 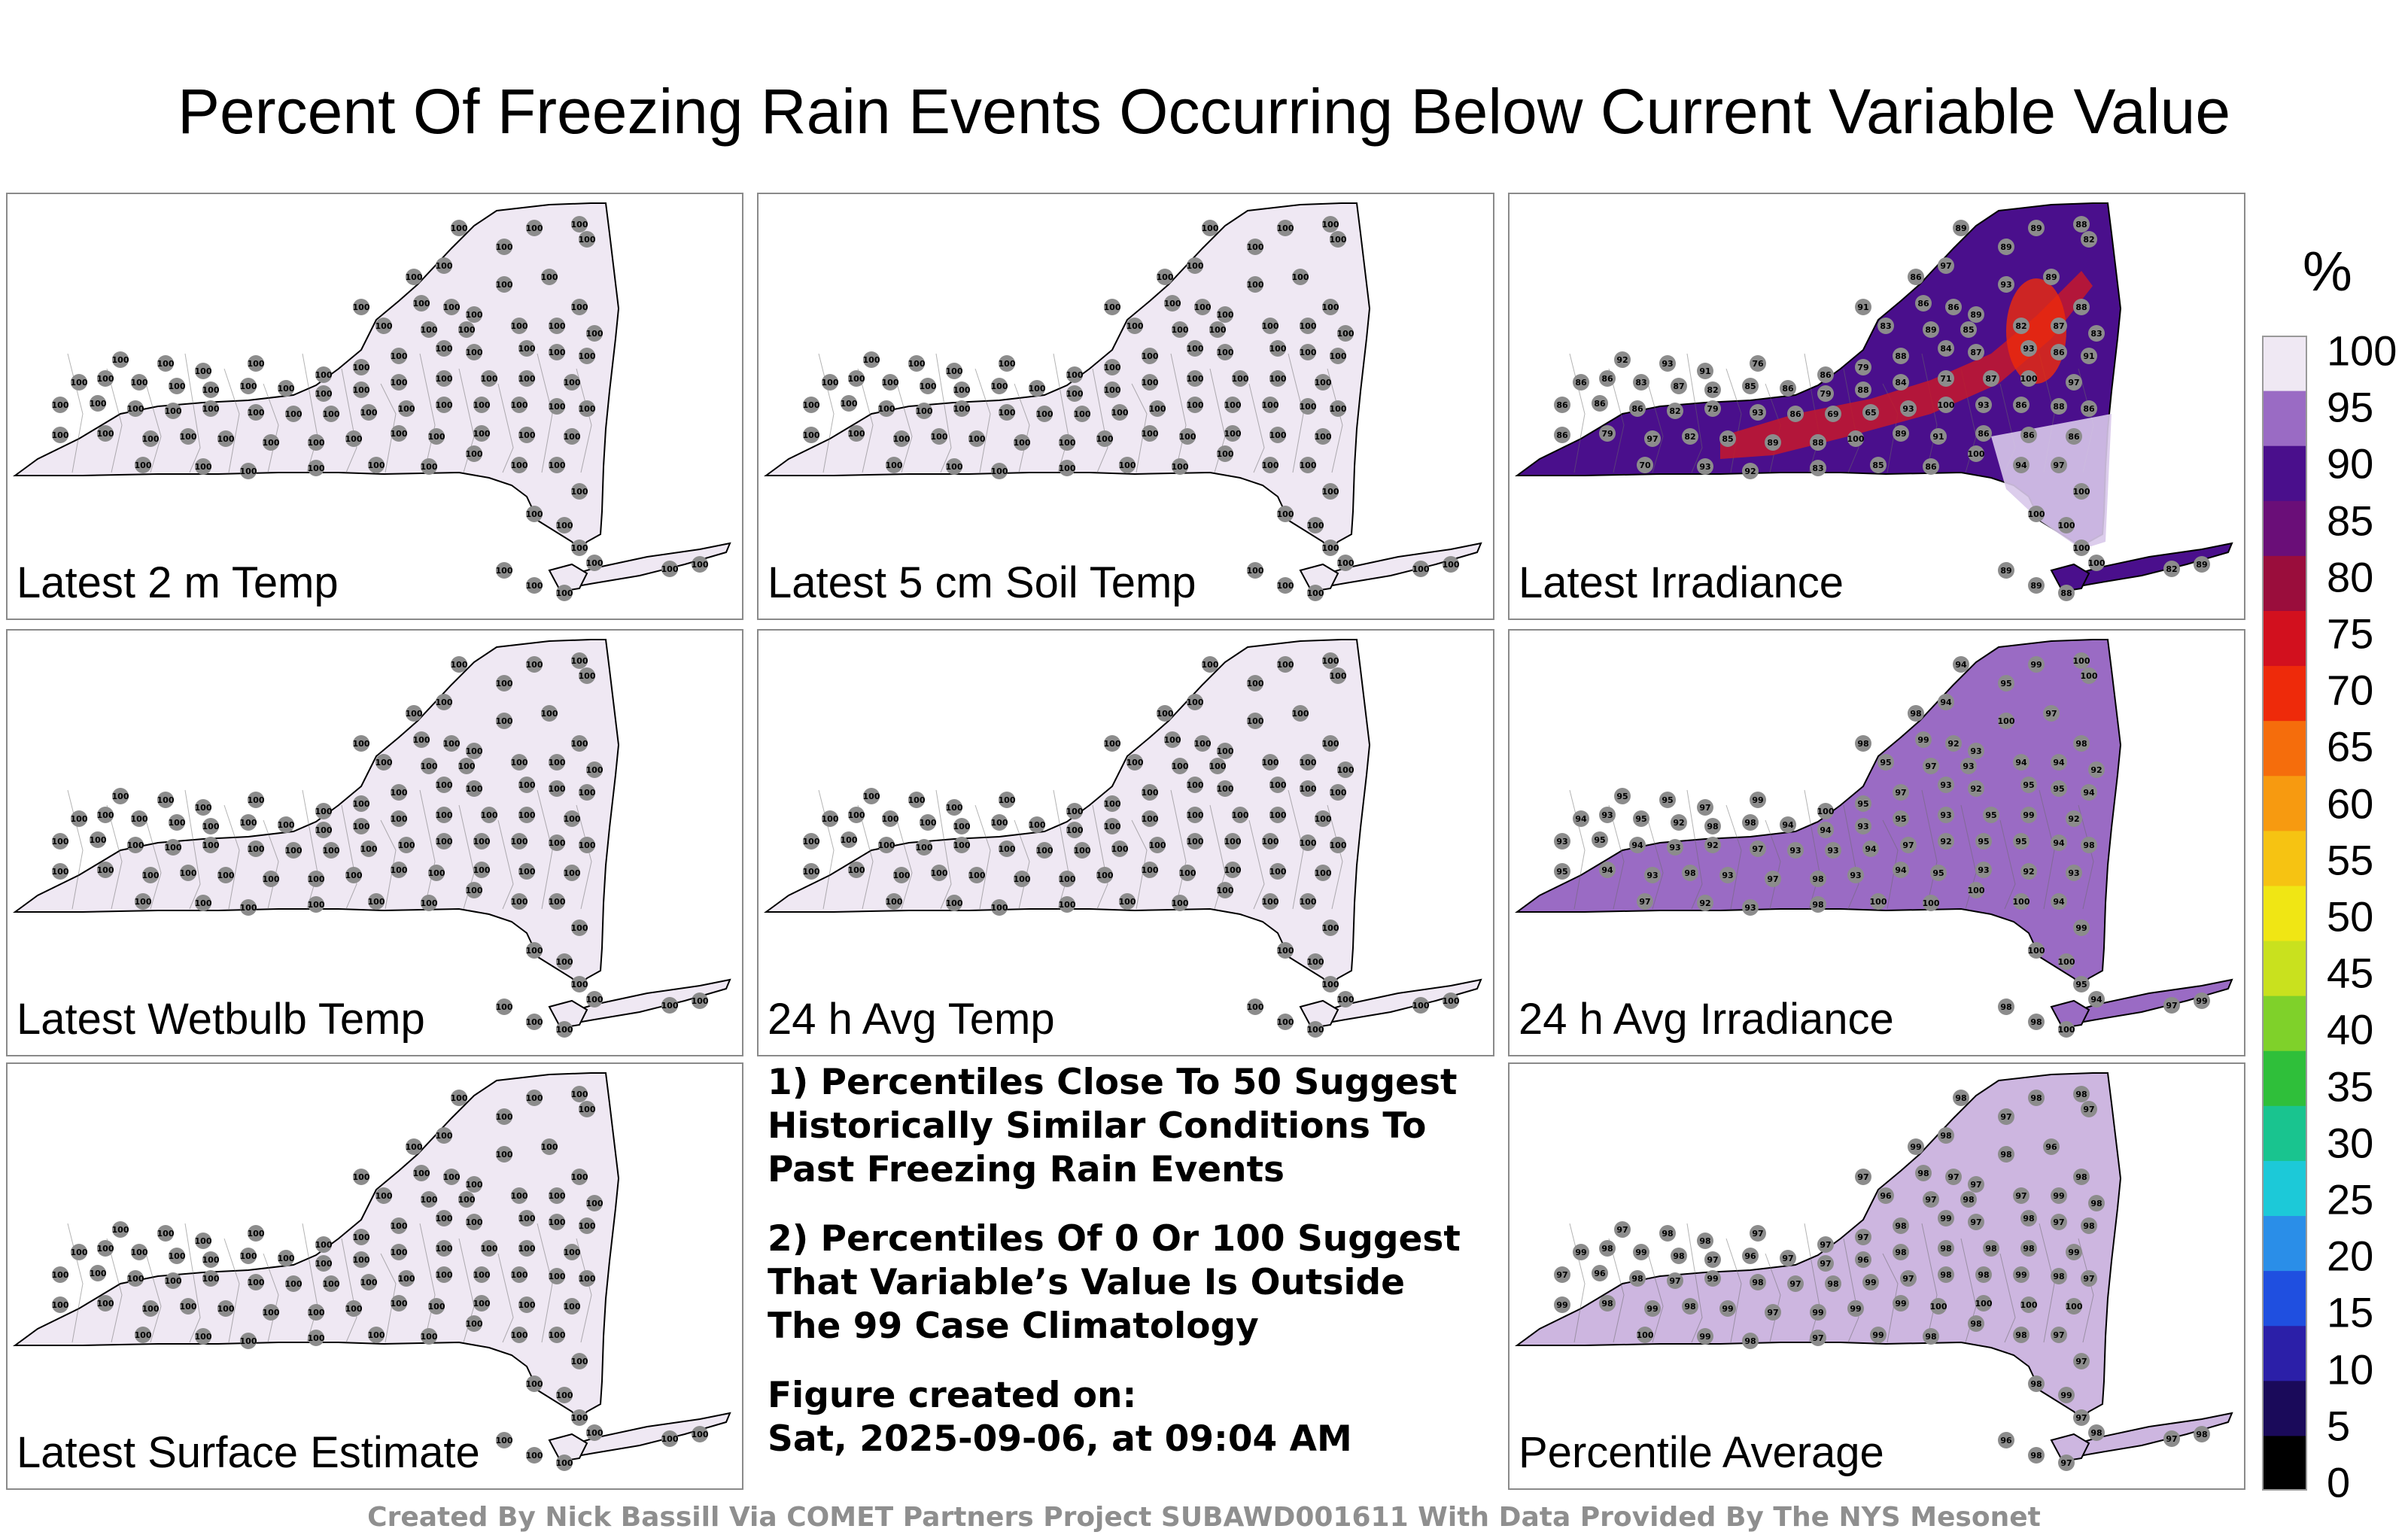 I want to click on station-value: 86, so click(x=2074, y=437).